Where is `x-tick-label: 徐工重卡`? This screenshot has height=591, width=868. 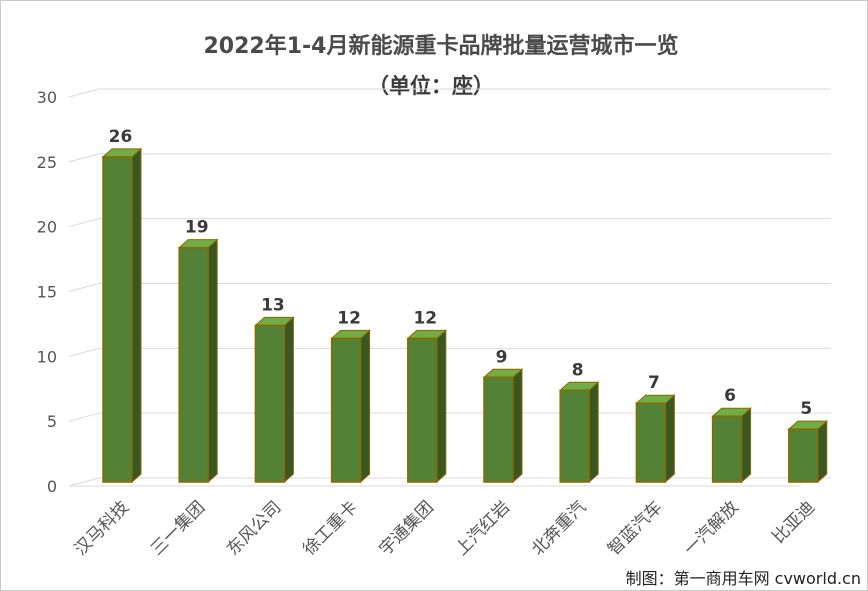 x-tick-label: 徐工重卡 is located at coordinates (330, 528).